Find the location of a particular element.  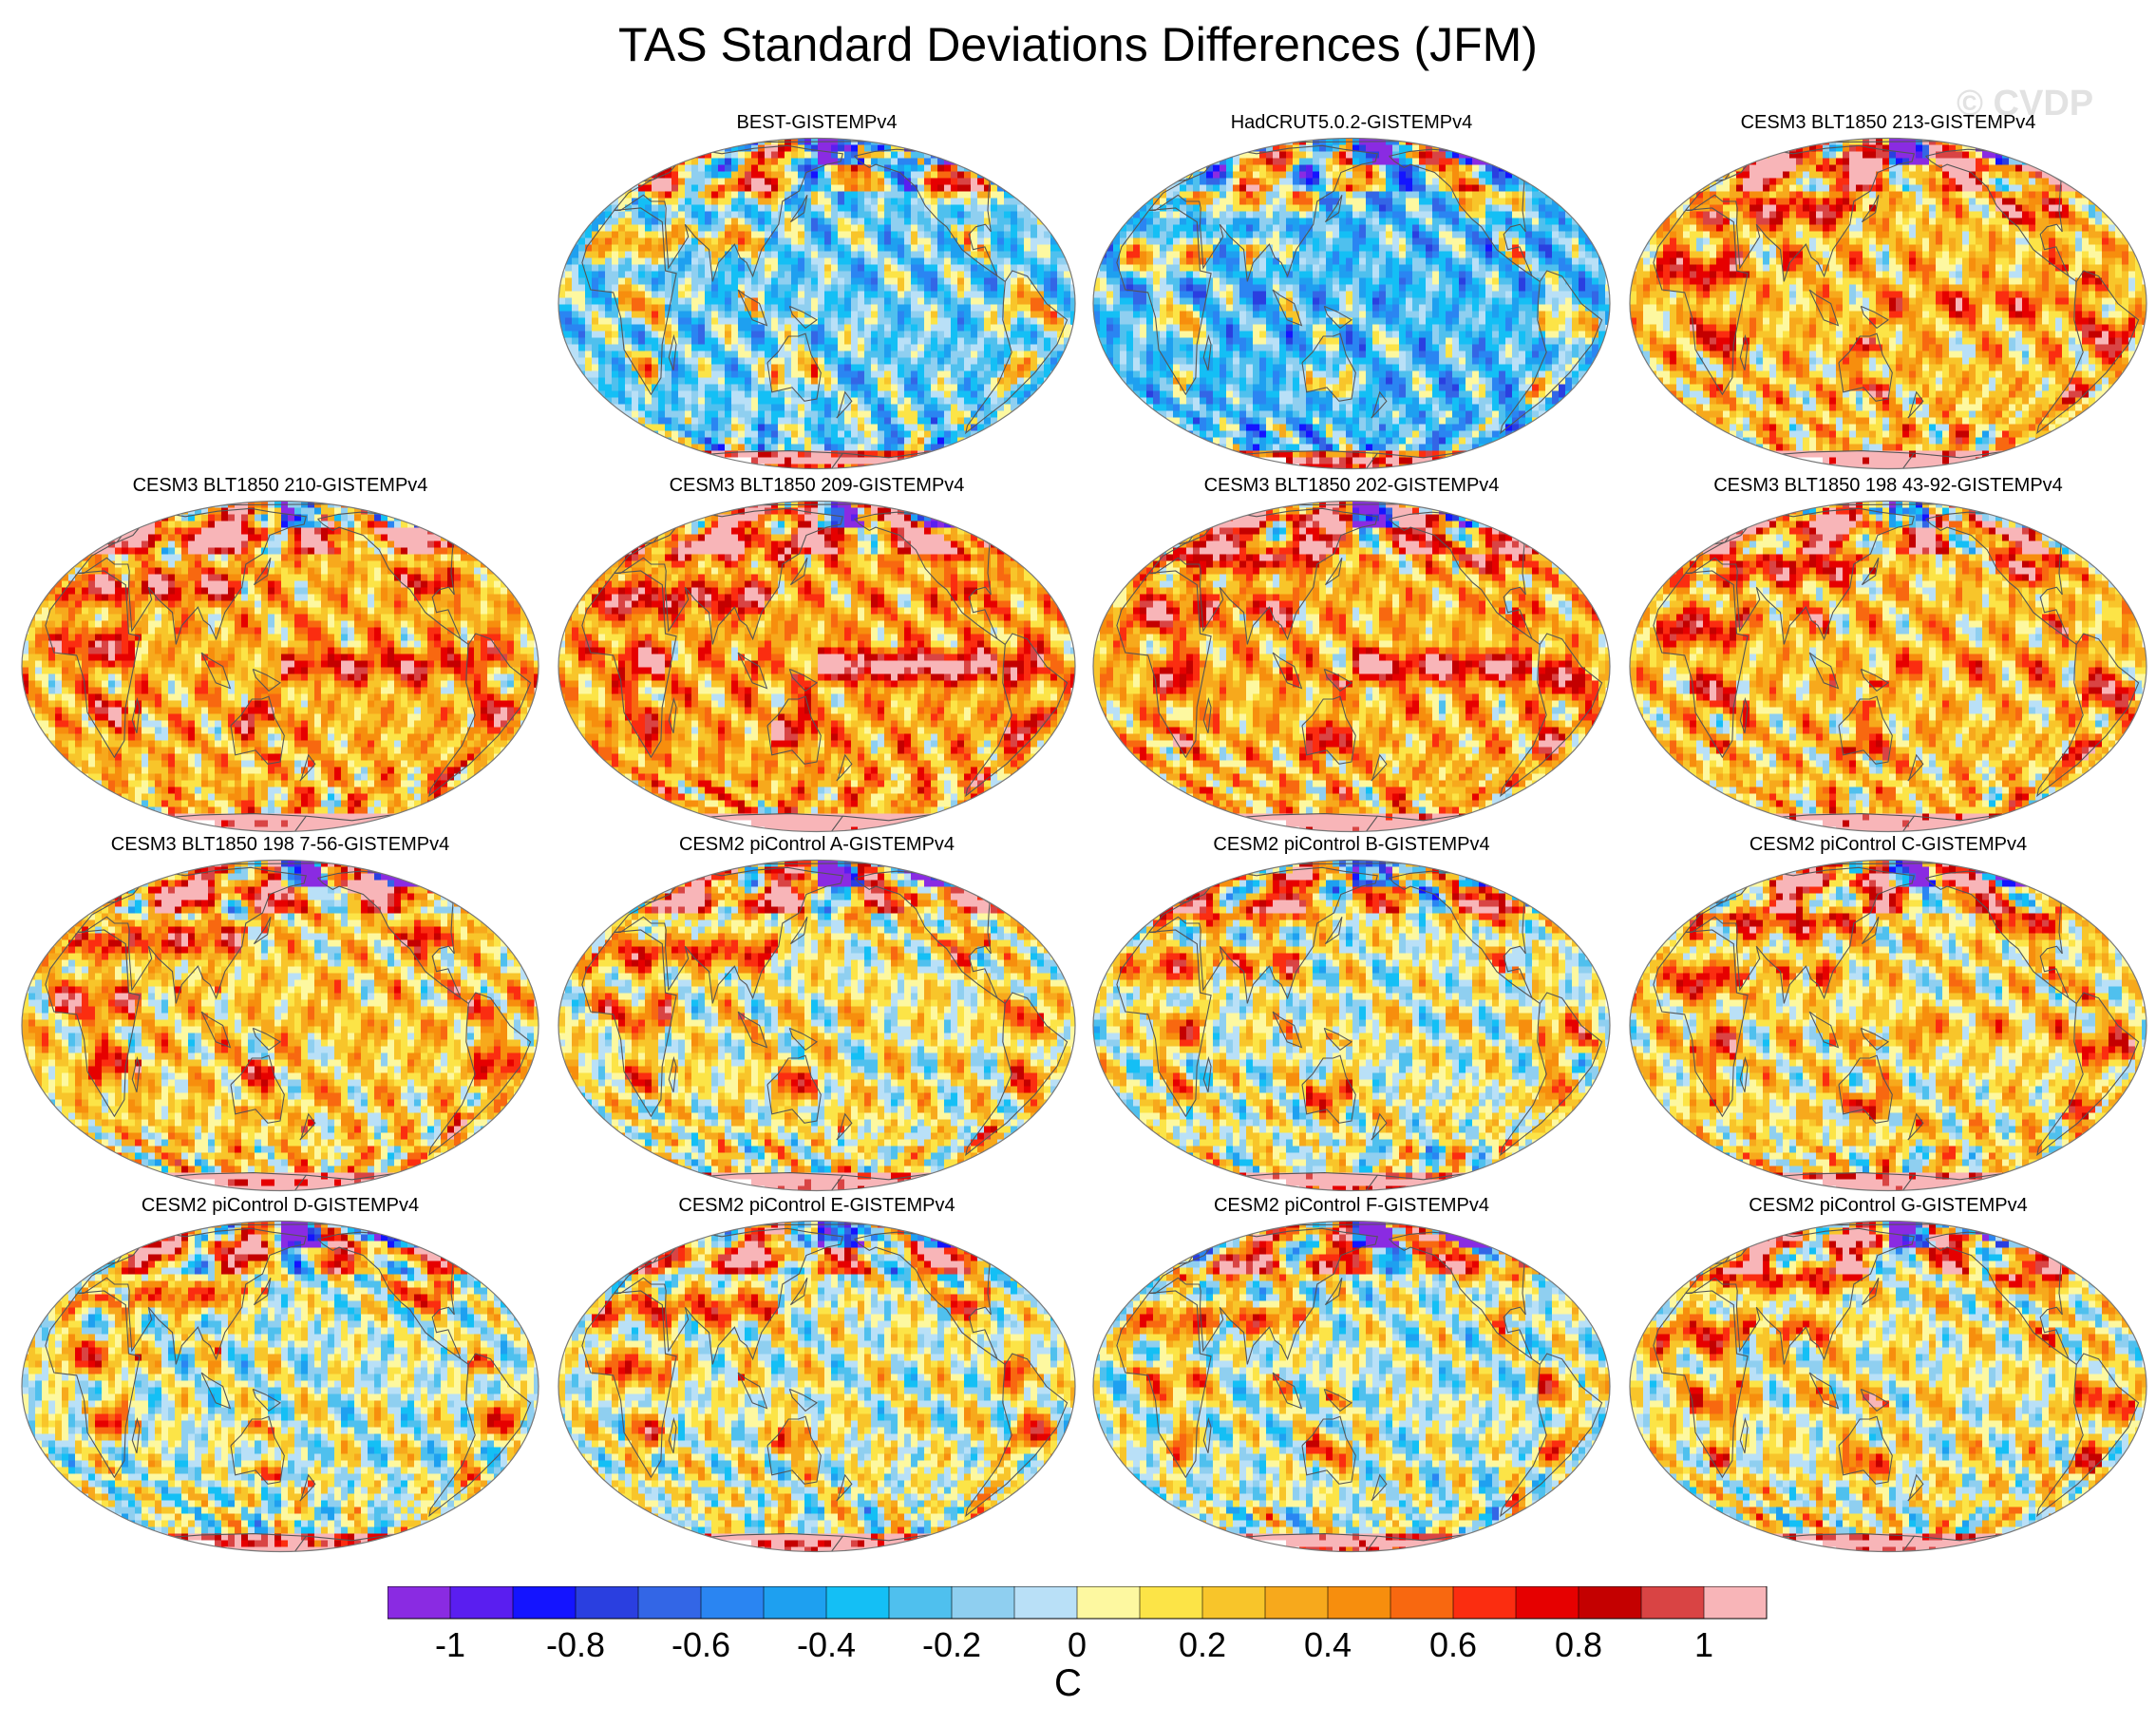

colorbar-tick-label: 0.4 is located at coordinates (1328, 1644).